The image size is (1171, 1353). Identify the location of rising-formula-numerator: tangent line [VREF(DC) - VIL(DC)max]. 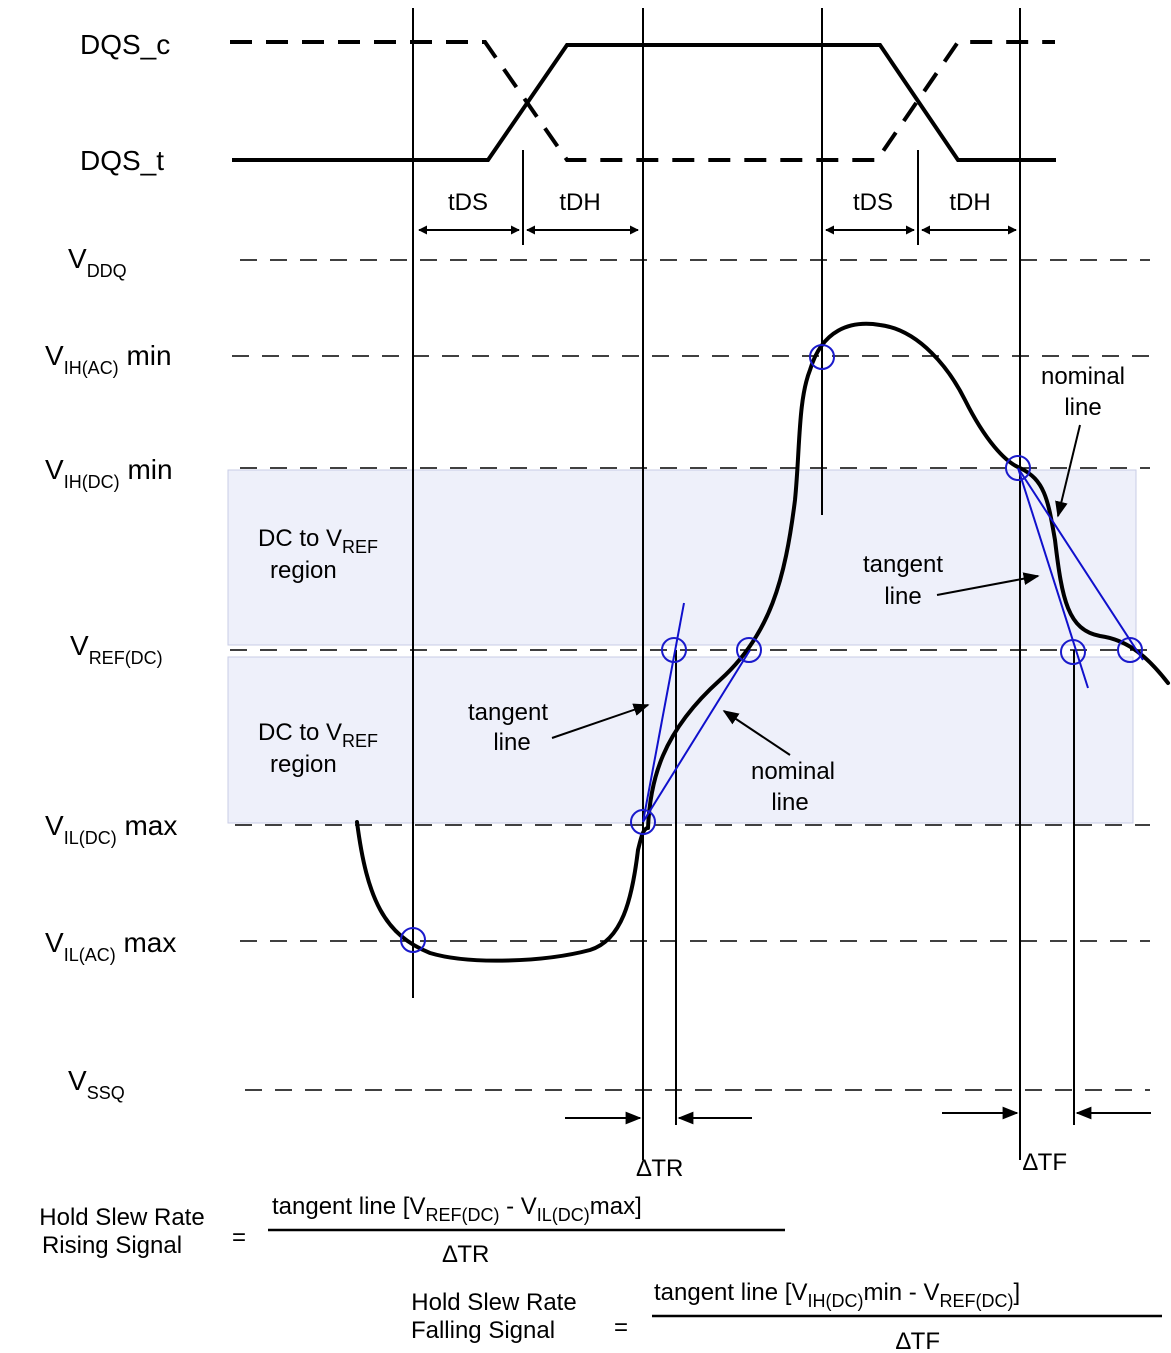
(457, 1209).